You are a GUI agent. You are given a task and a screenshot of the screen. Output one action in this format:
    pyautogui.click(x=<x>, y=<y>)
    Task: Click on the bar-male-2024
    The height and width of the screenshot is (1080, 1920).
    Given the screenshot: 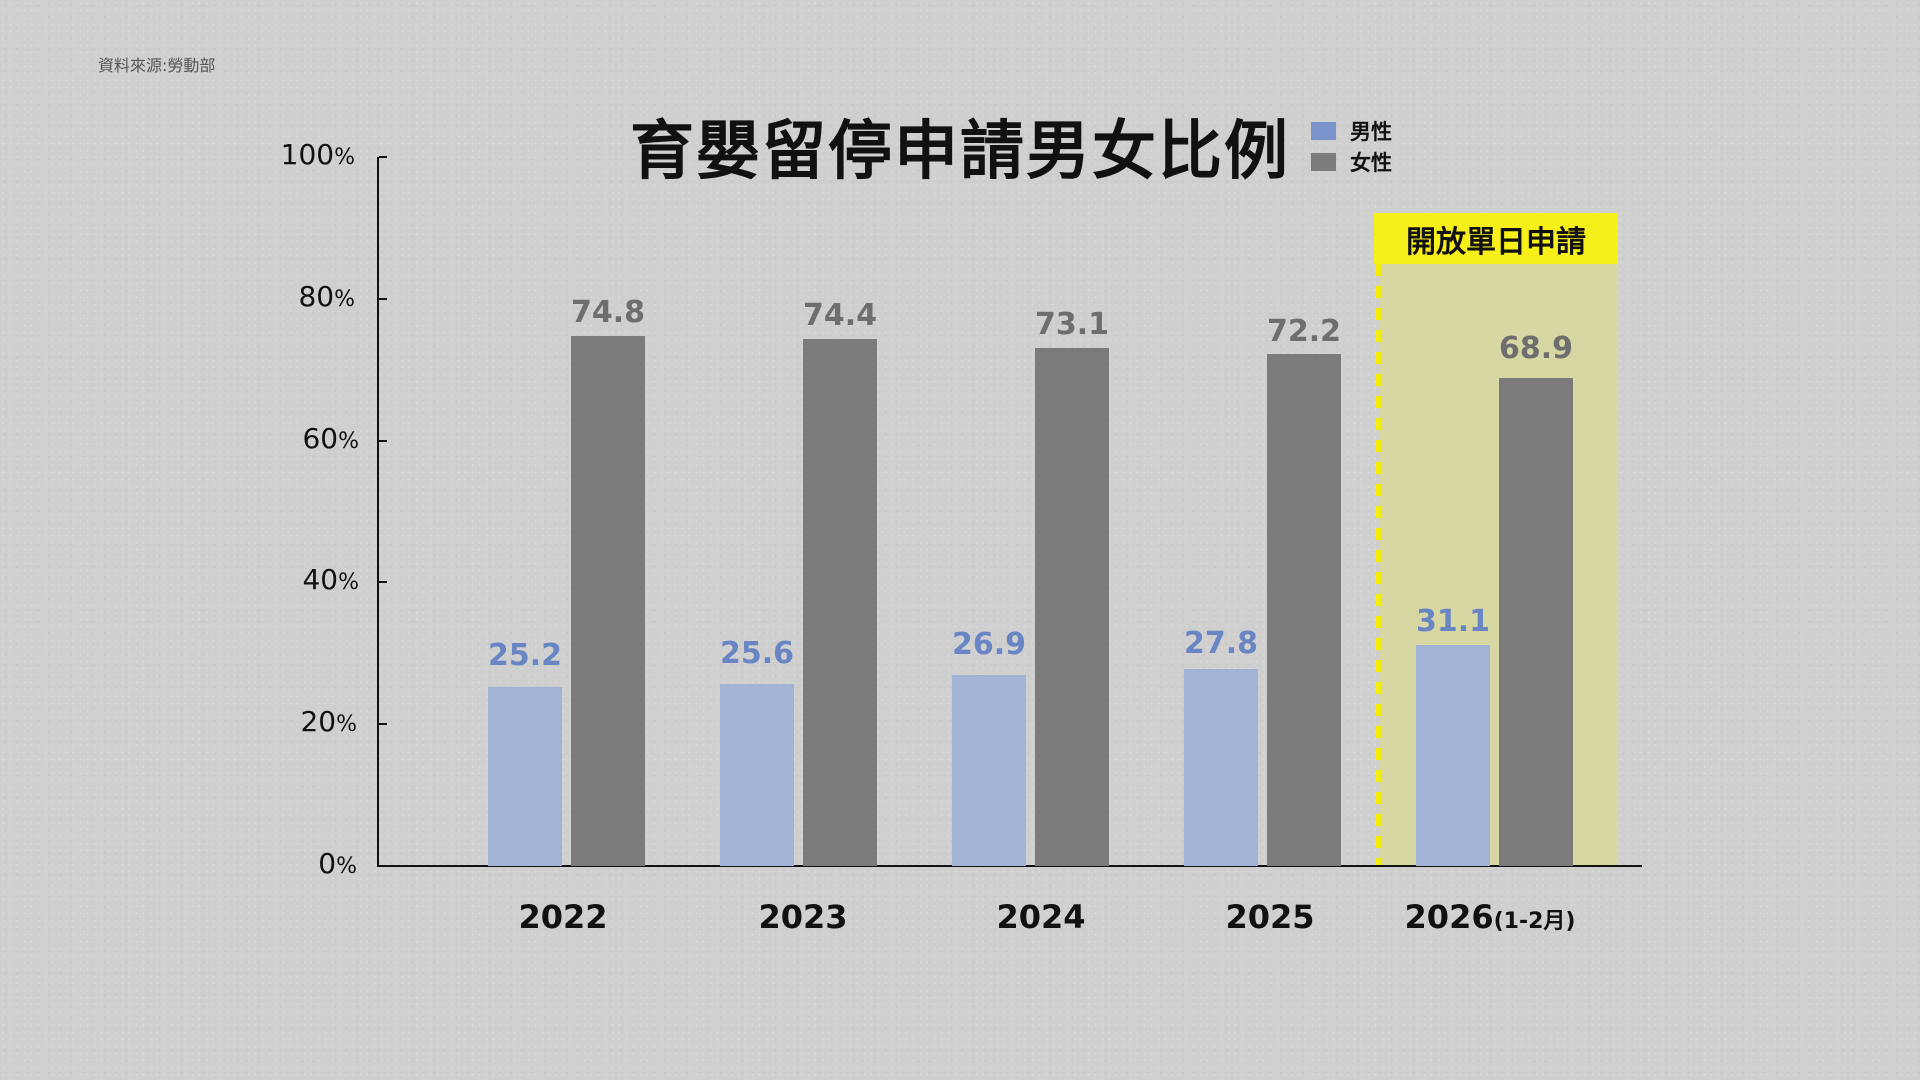 What is the action you would take?
    pyautogui.click(x=989, y=770)
    